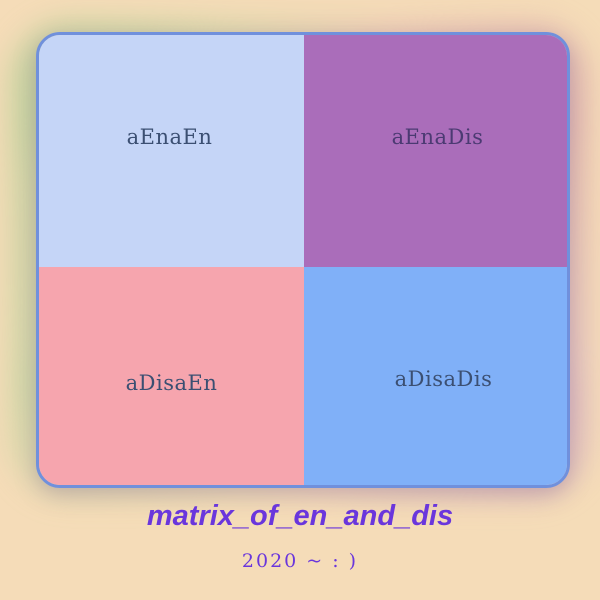 The width and height of the screenshot is (600, 600). What do you see at coordinates (169, 137) in the screenshot?
I see `cell-label: aEnaEn` at bounding box center [169, 137].